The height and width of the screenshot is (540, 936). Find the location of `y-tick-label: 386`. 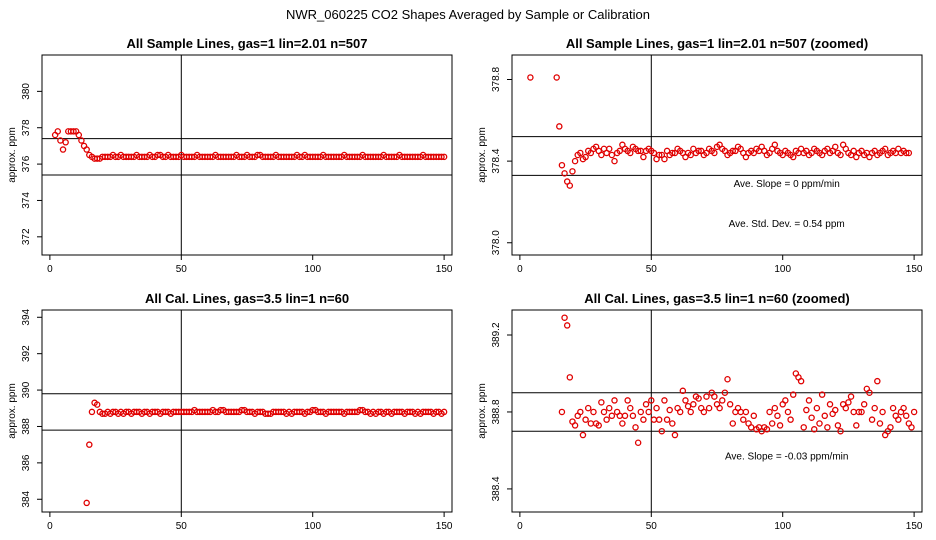

y-tick-label: 386 is located at coordinates (26, 462).